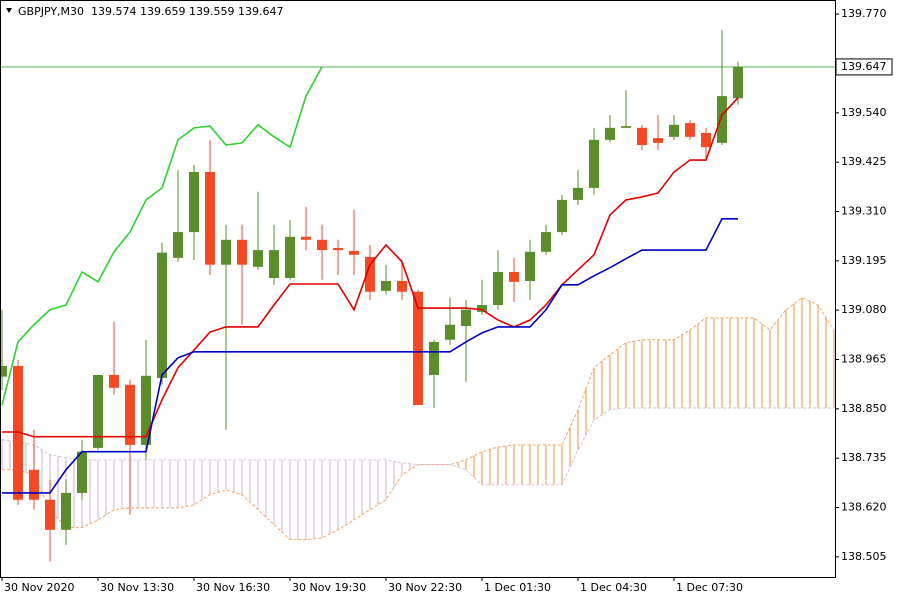 This screenshot has width=900, height=600. I want to click on x-tick-label: 30 Nov 13:30, so click(137, 587).